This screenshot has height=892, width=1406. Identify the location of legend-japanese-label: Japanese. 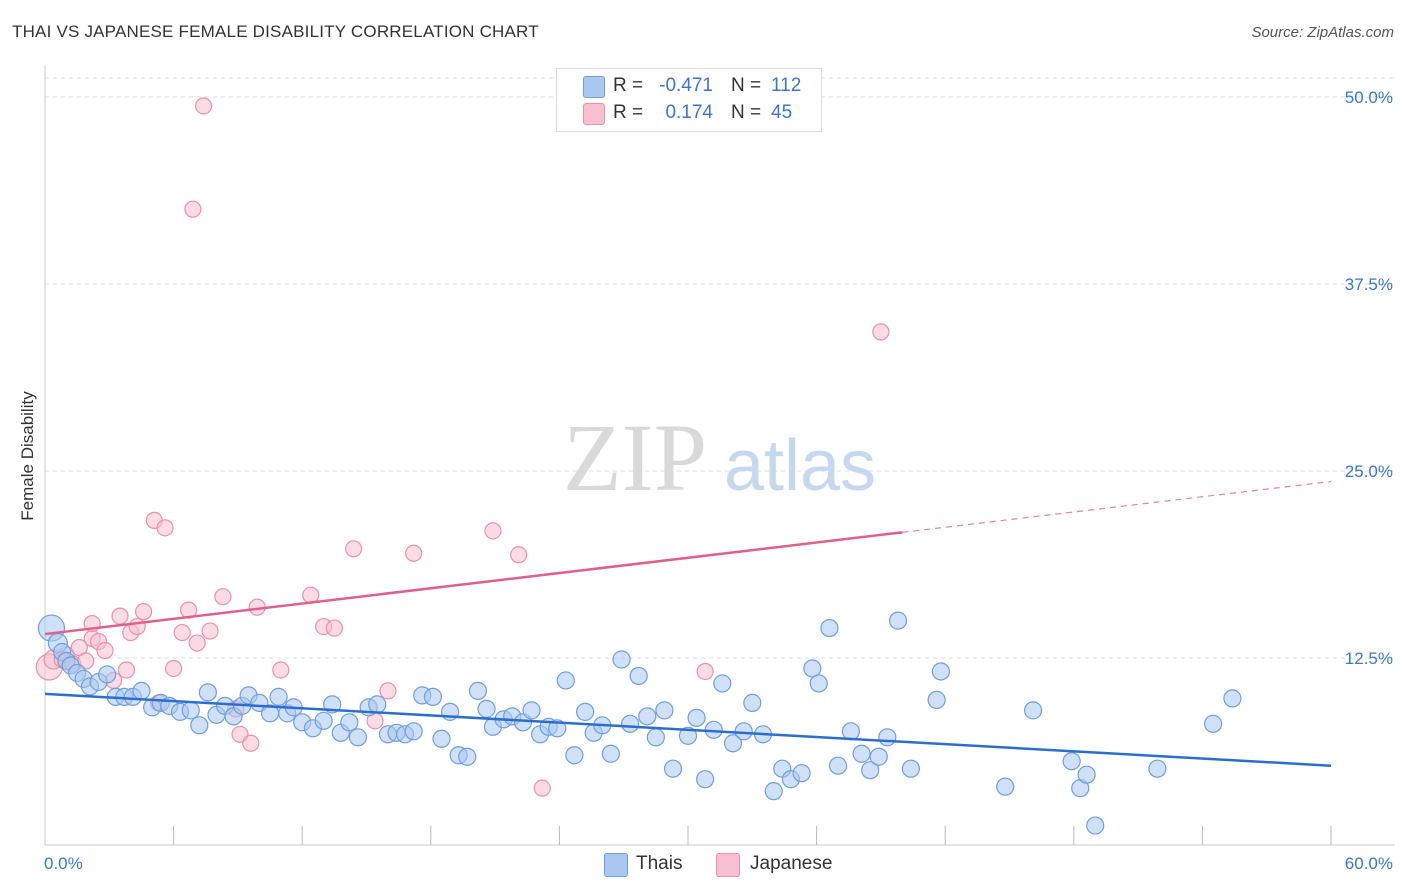
(791, 863).